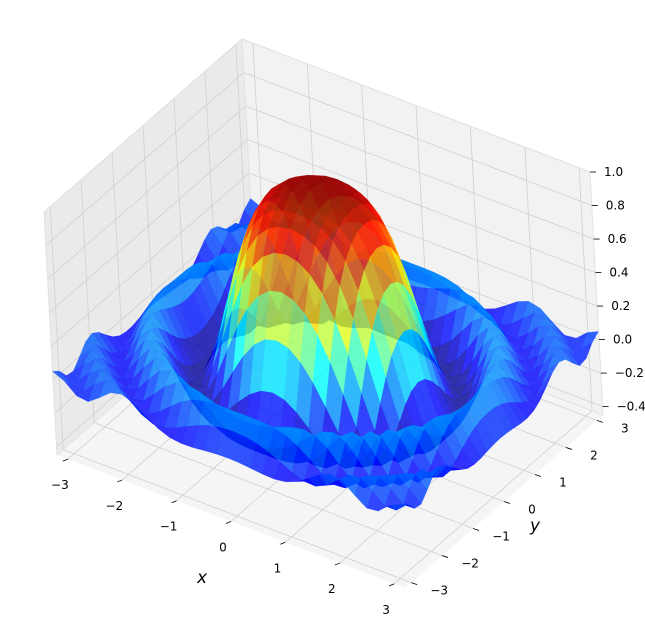 Image resolution: width=645 pixels, height=636 pixels. I want to click on z-tick-label: 0.6, so click(617, 239).